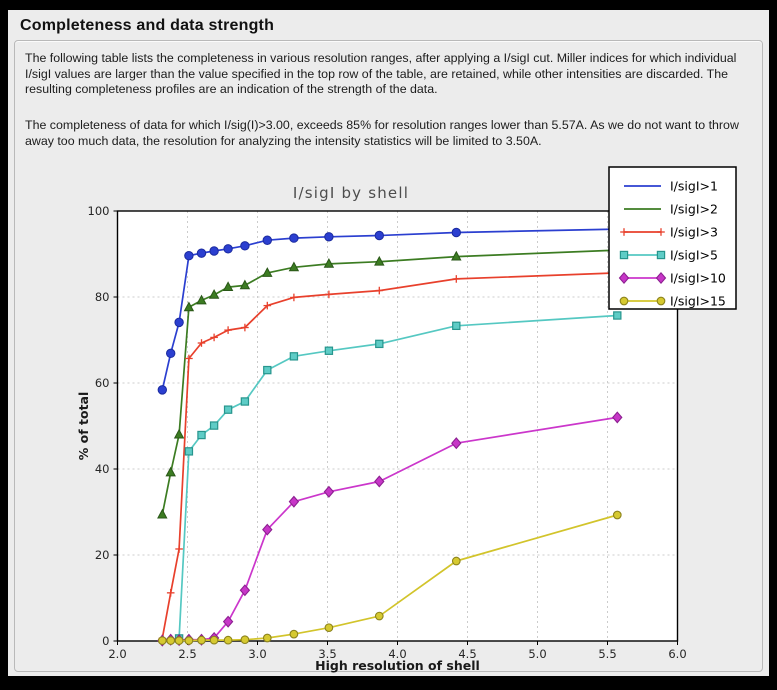 This screenshot has height=690, width=777. I want to click on svg-text: 20, so click(102, 555).